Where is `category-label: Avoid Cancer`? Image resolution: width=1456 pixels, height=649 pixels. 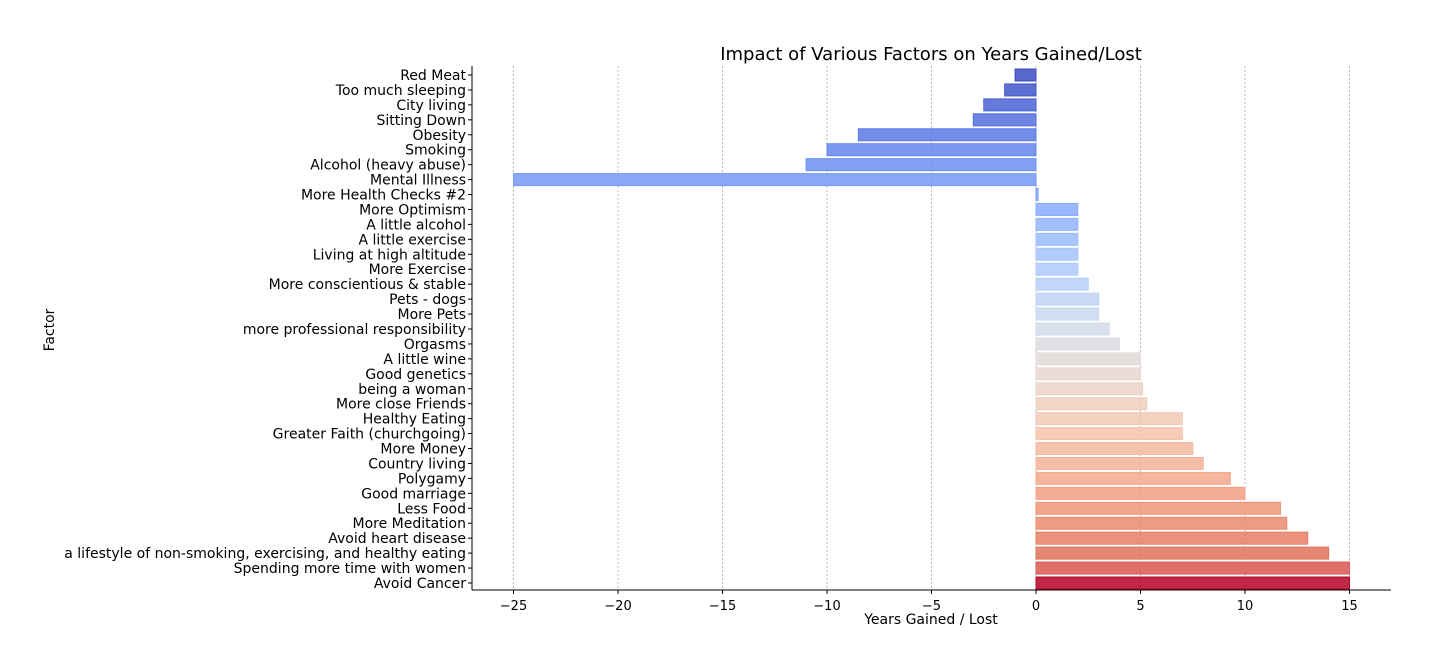 category-label: Avoid Cancer is located at coordinates (420, 584).